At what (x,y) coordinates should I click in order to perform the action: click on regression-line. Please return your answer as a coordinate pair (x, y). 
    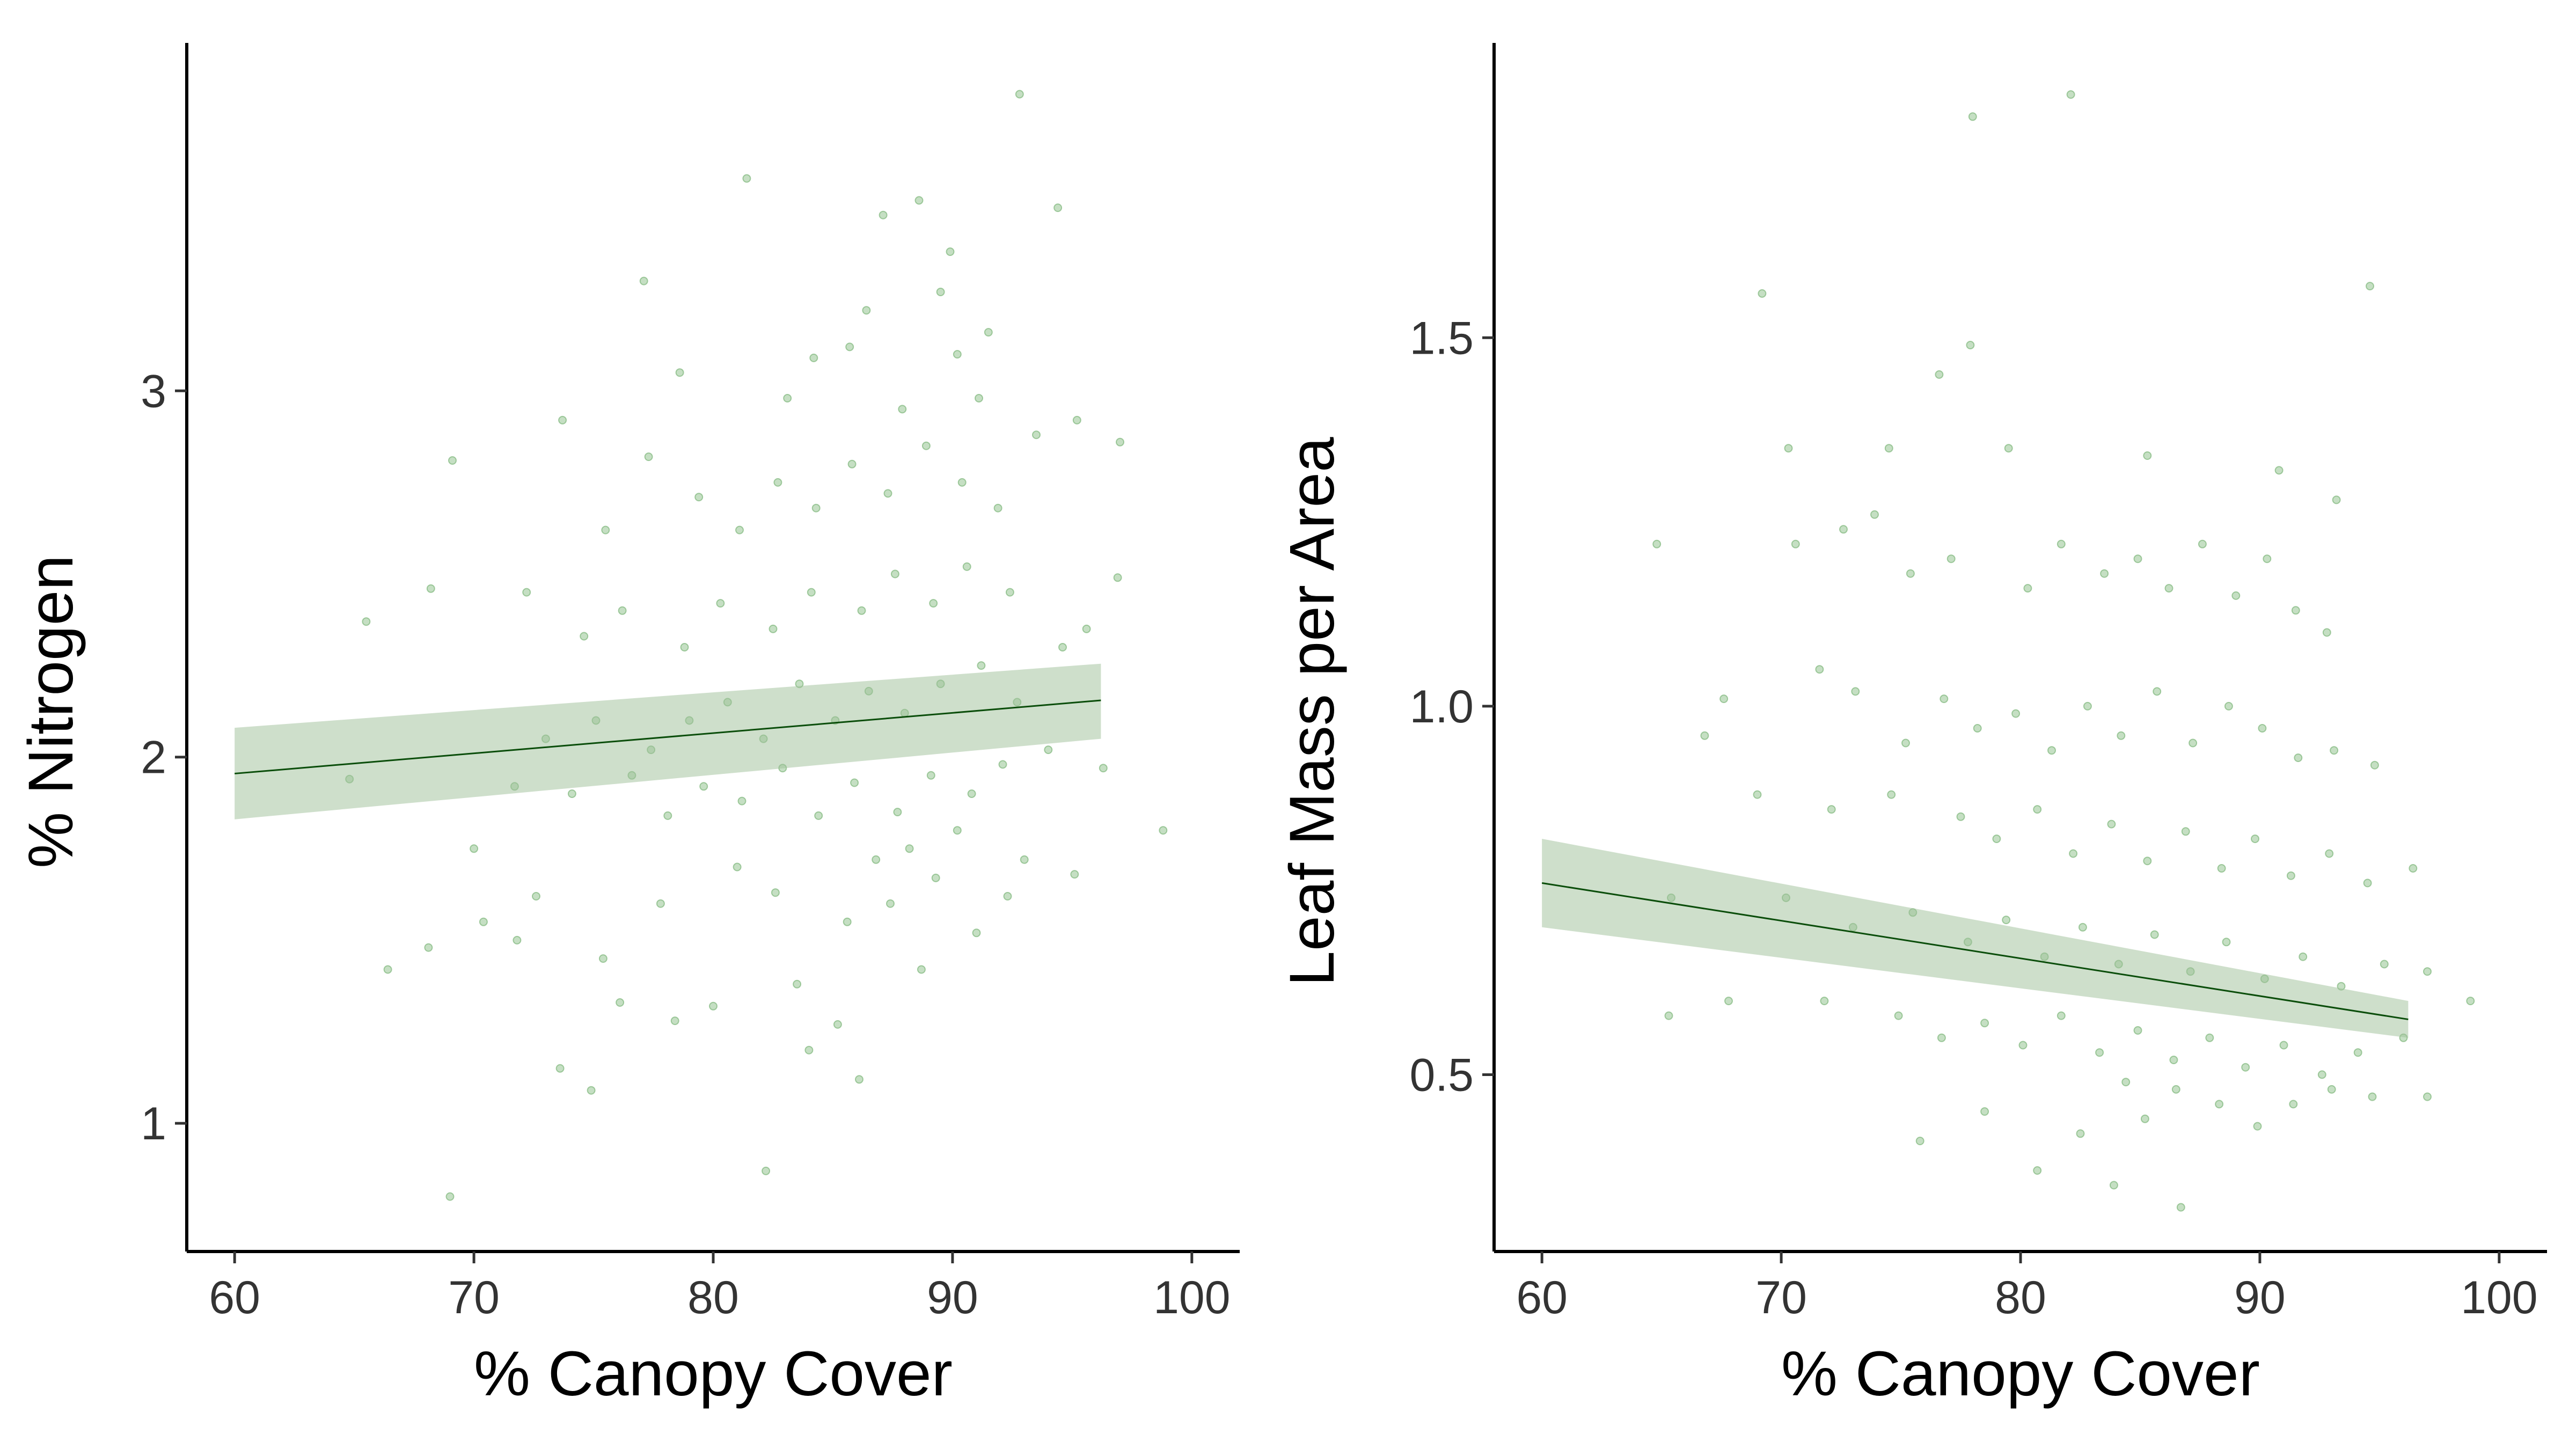
    Looking at the image, I should click on (668, 736).